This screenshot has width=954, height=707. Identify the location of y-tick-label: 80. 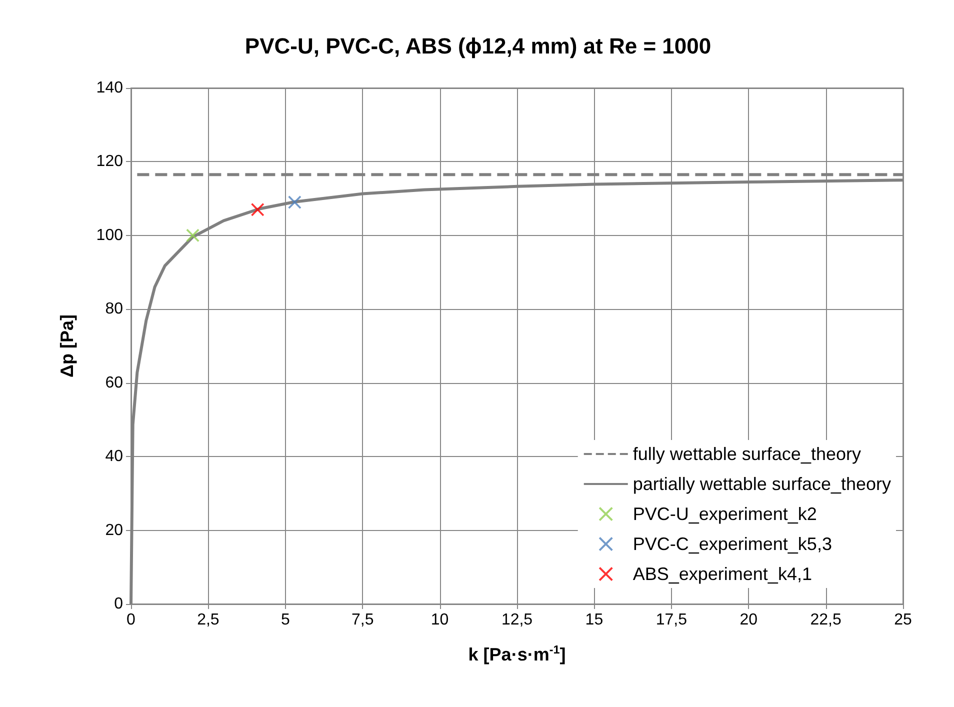
(114, 309).